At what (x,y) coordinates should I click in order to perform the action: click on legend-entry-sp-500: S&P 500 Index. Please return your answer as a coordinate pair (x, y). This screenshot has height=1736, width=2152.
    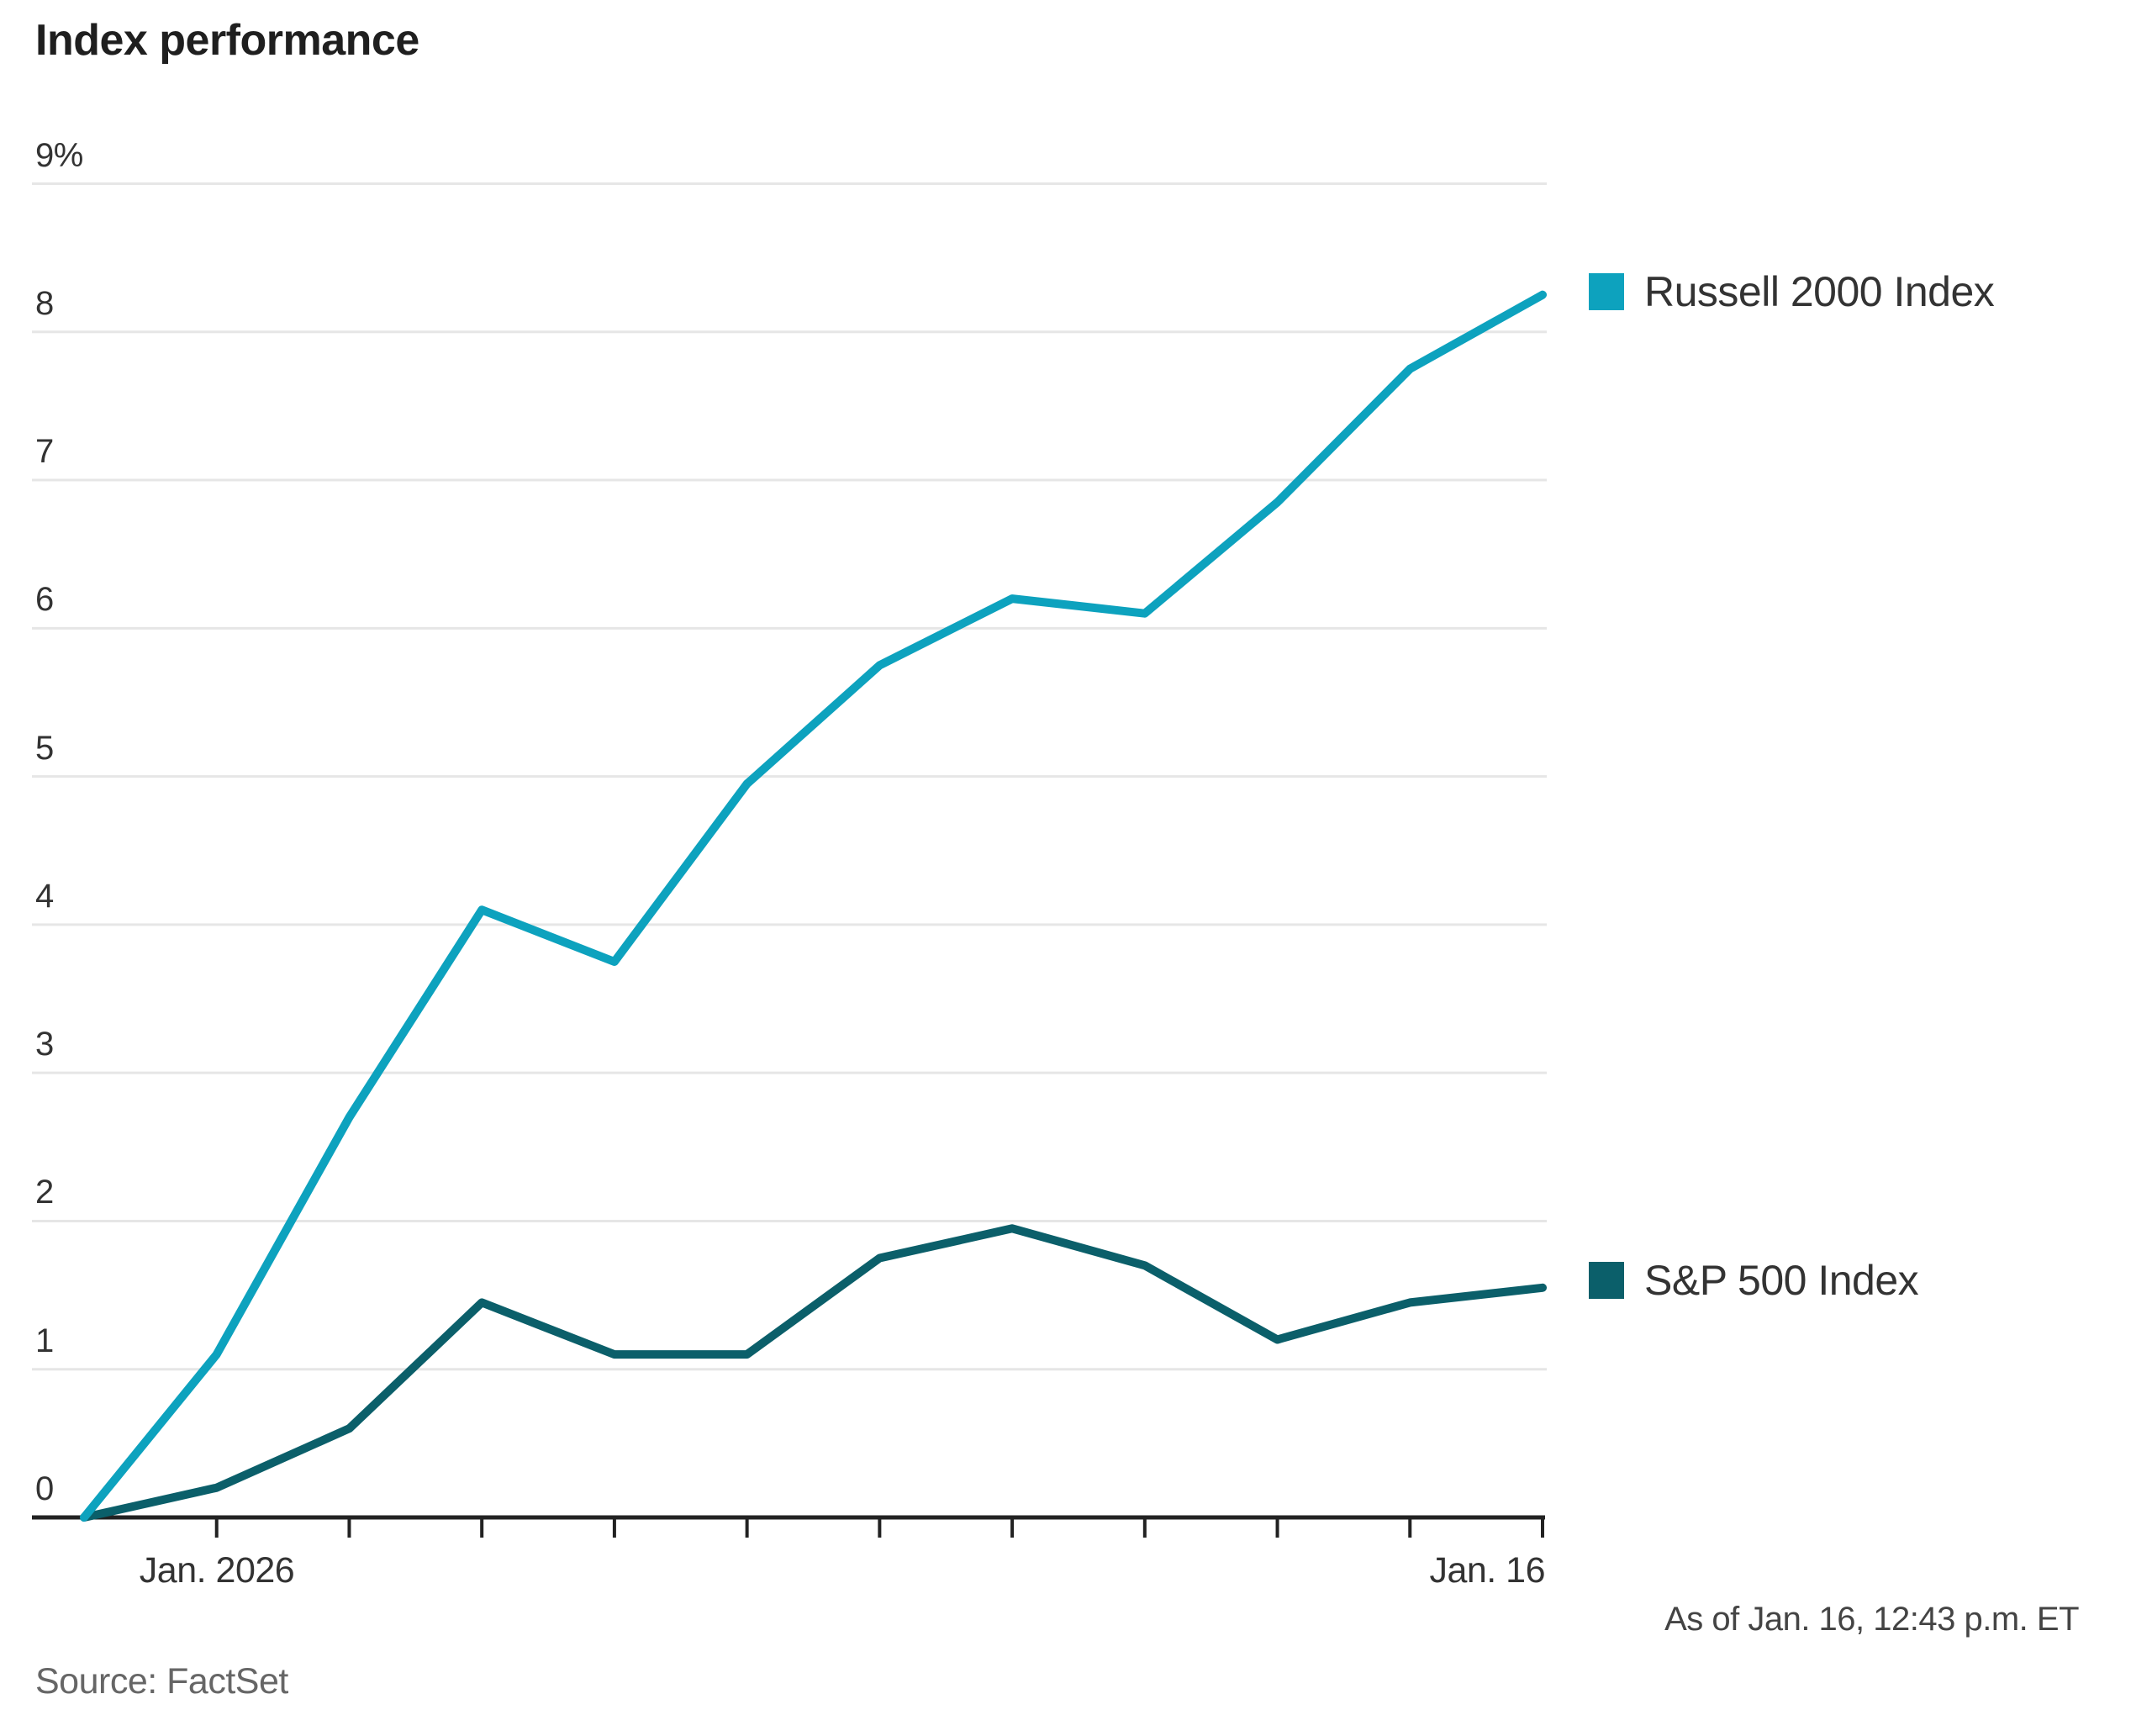
    Looking at the image, I should click on (1754, 1280).